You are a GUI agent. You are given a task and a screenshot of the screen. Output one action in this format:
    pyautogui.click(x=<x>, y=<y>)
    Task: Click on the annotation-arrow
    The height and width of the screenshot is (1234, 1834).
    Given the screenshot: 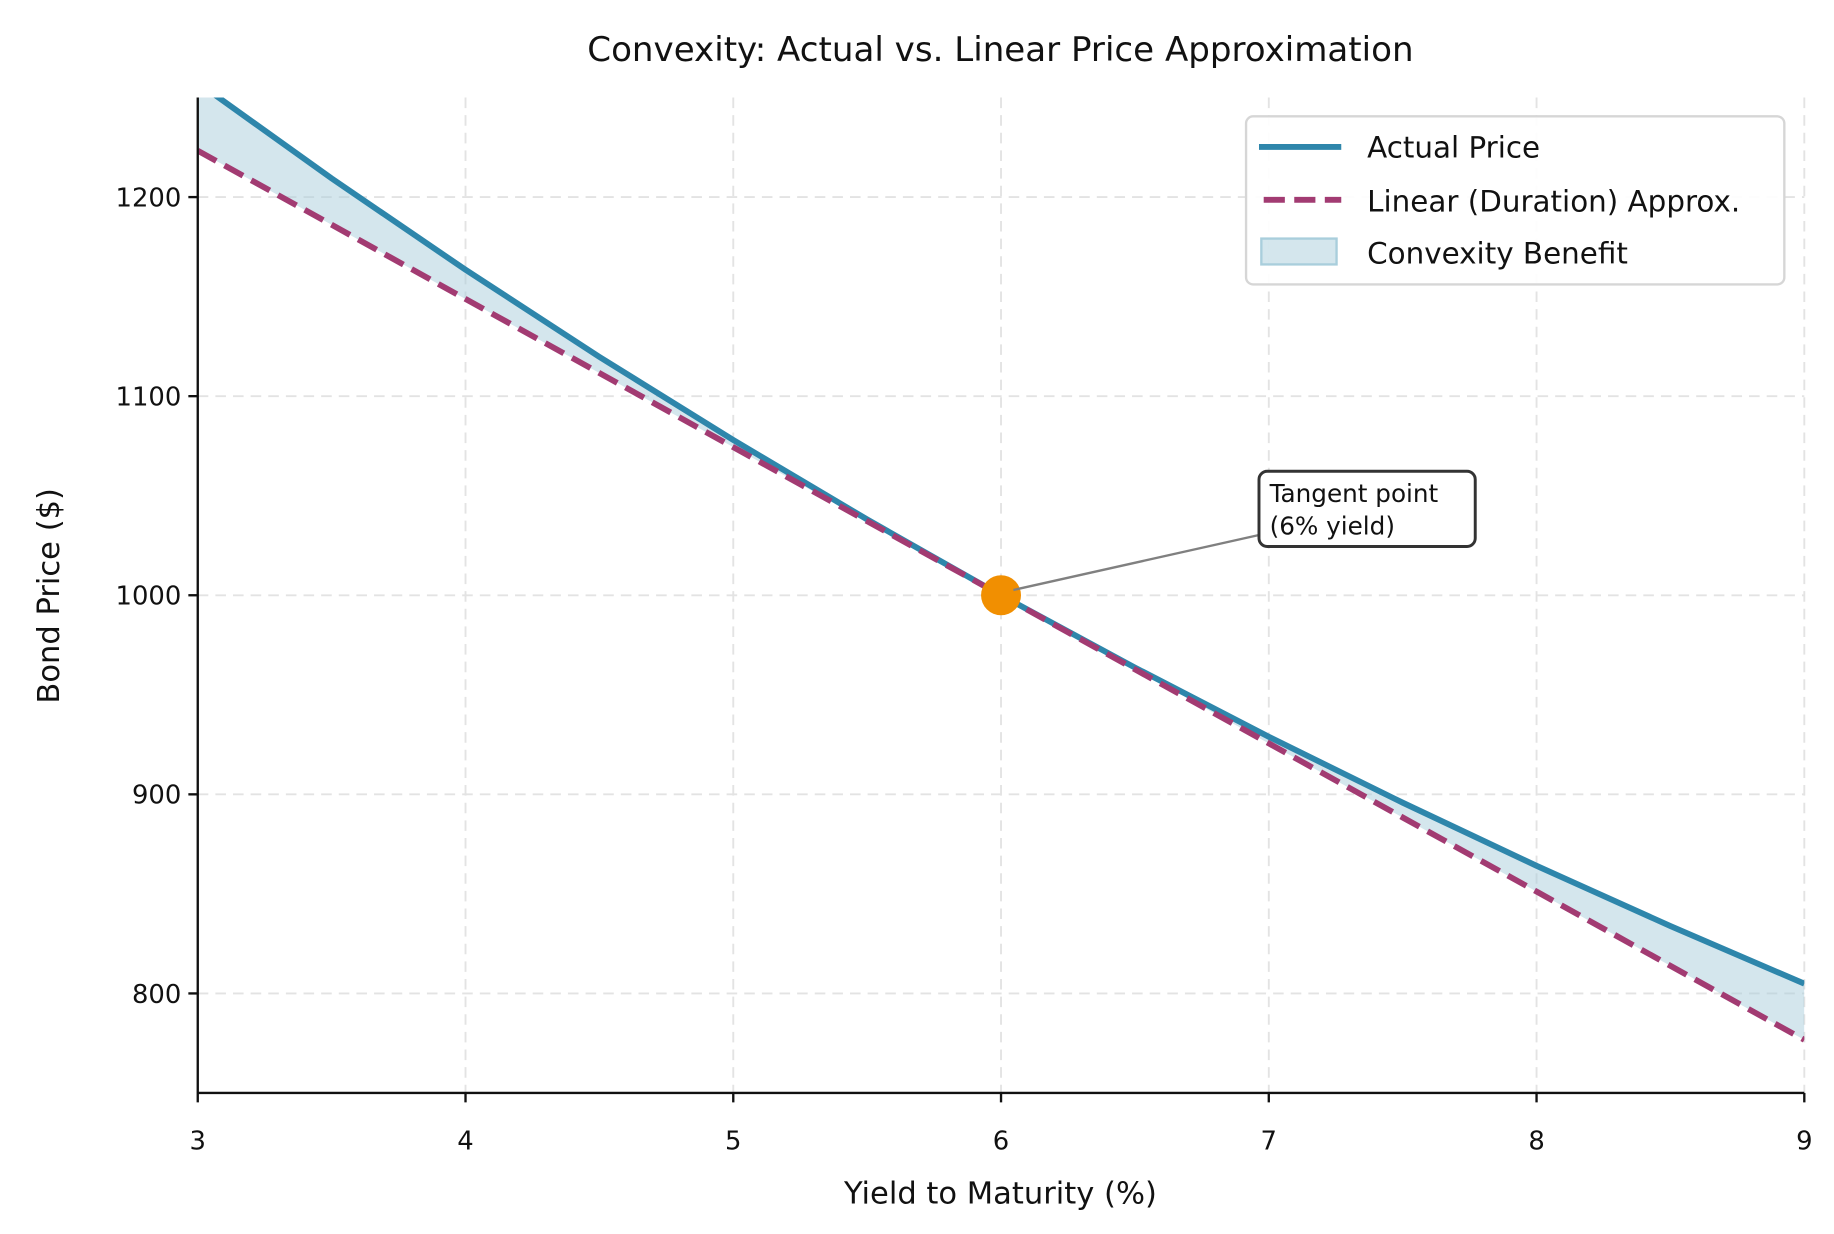 What is the action you would take?
    pyautogui.click(x=1137, y=562)
    